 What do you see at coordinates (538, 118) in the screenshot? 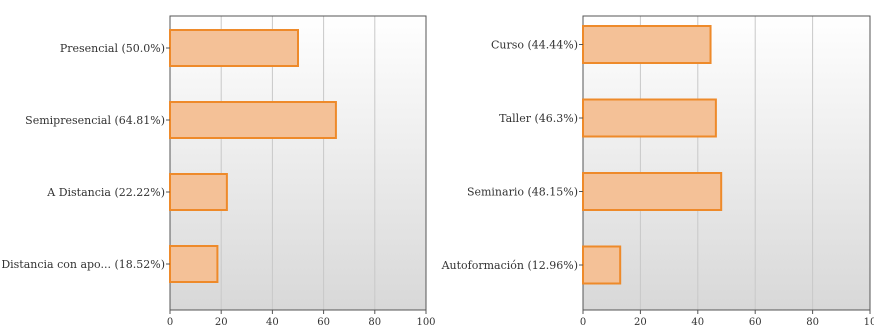
I see `category-label: Taller (46.3%)` at bounding box center [538, 118].